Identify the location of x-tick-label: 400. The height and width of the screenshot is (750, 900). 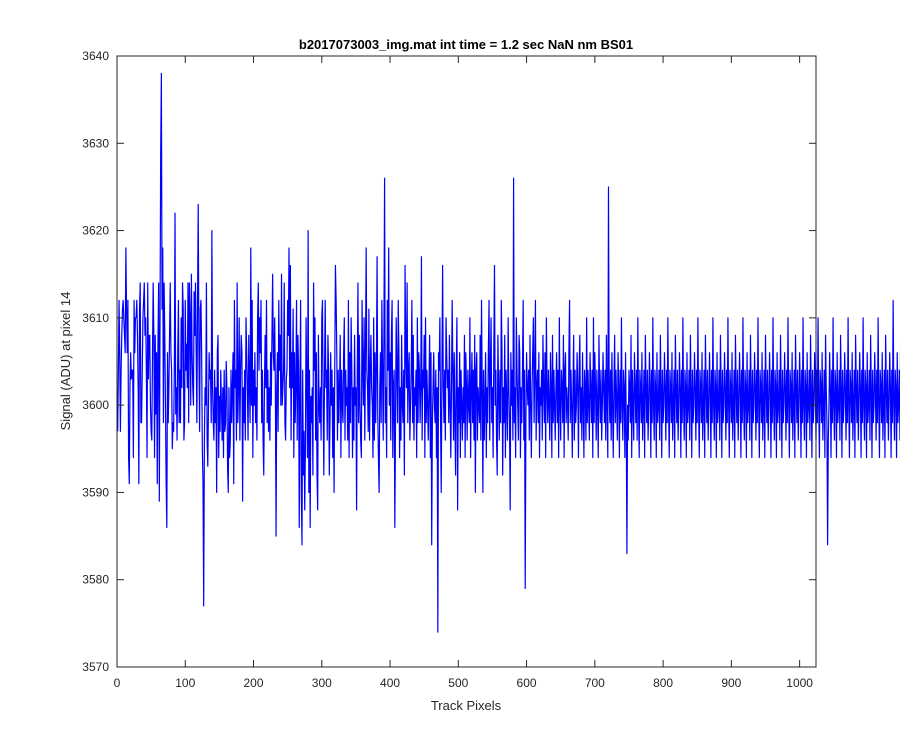
(390, 683).